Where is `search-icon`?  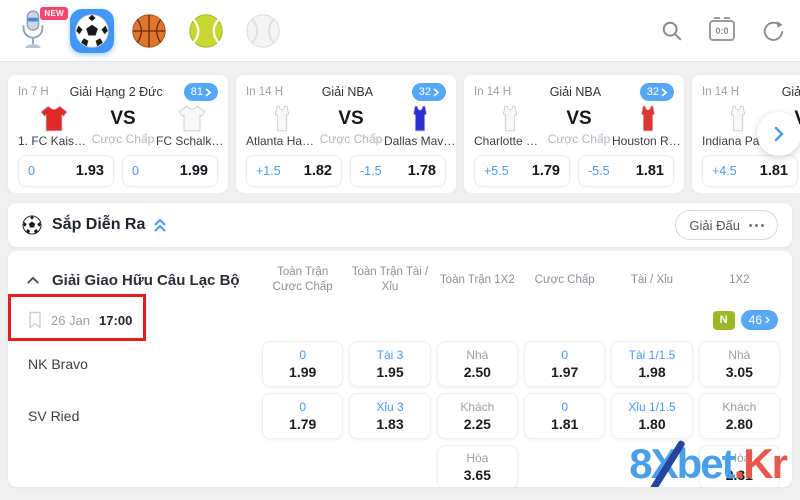
search-icon is located at coordinates (672, 30).